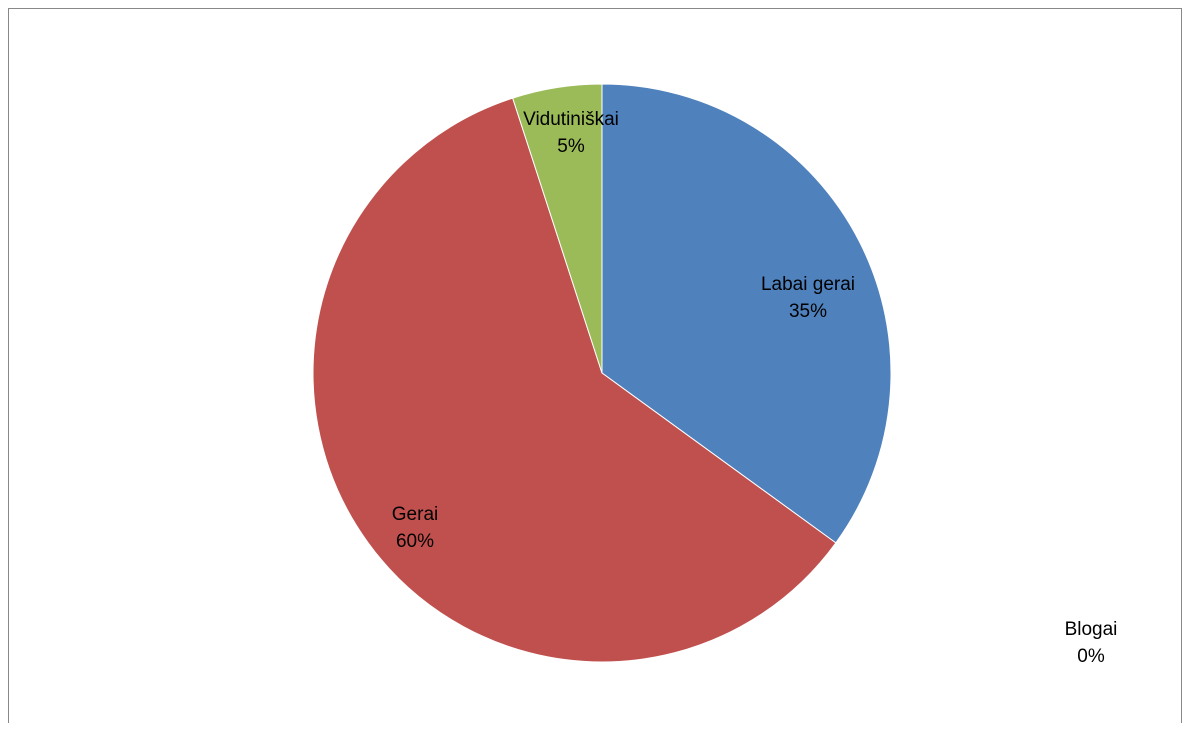 Image resolution: width=1190 pixels, height=731 pixels. I want to click on data-label-percent: 0%, so click(1091, 656).